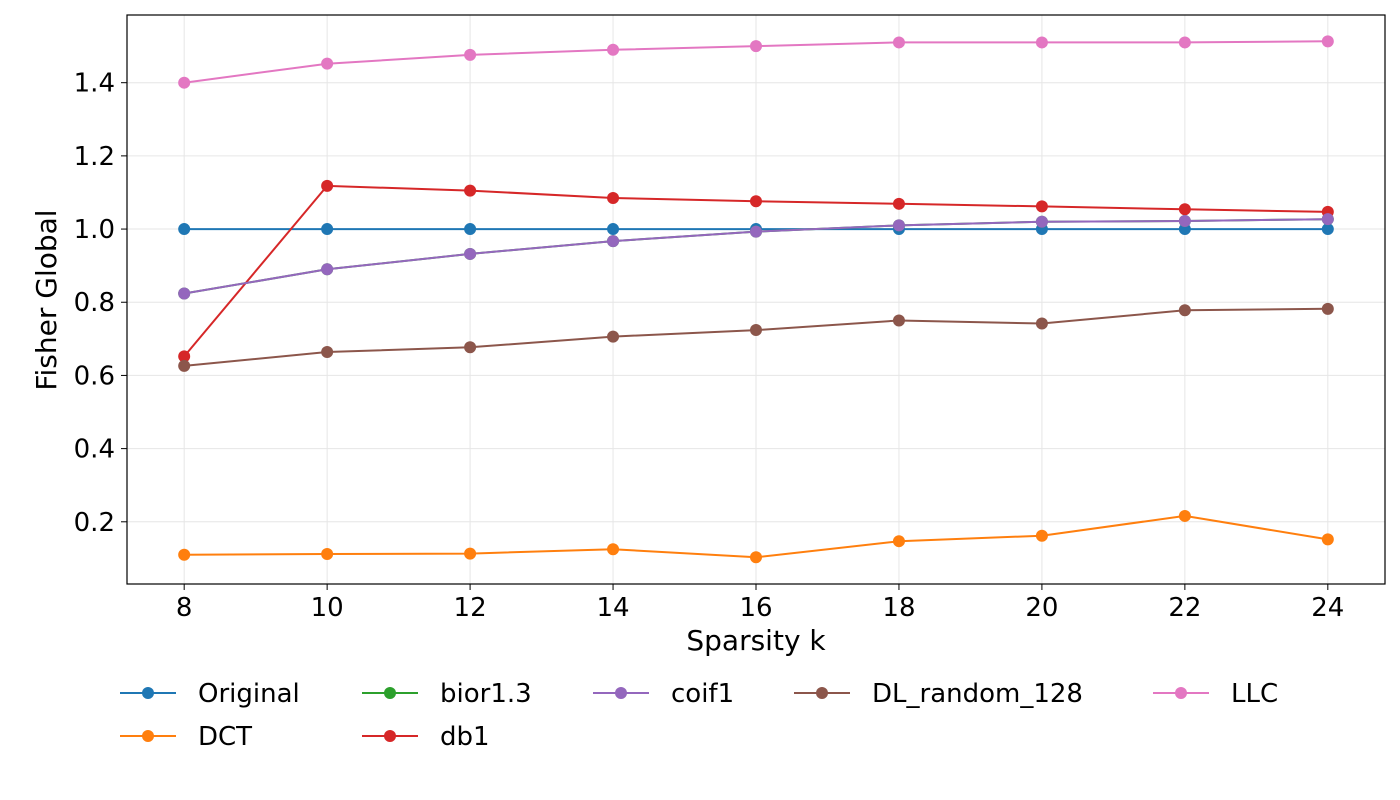  I want to click on legend-label: Original, so click(249, 694).